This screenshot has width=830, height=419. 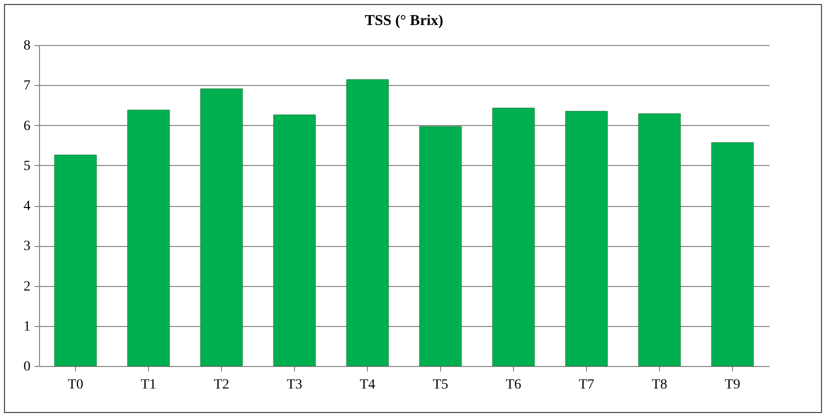 What do you see at coordinates (732, 385) in the screenshot?
I see `x-tick-label: T9` at bounding box center [732, 385].